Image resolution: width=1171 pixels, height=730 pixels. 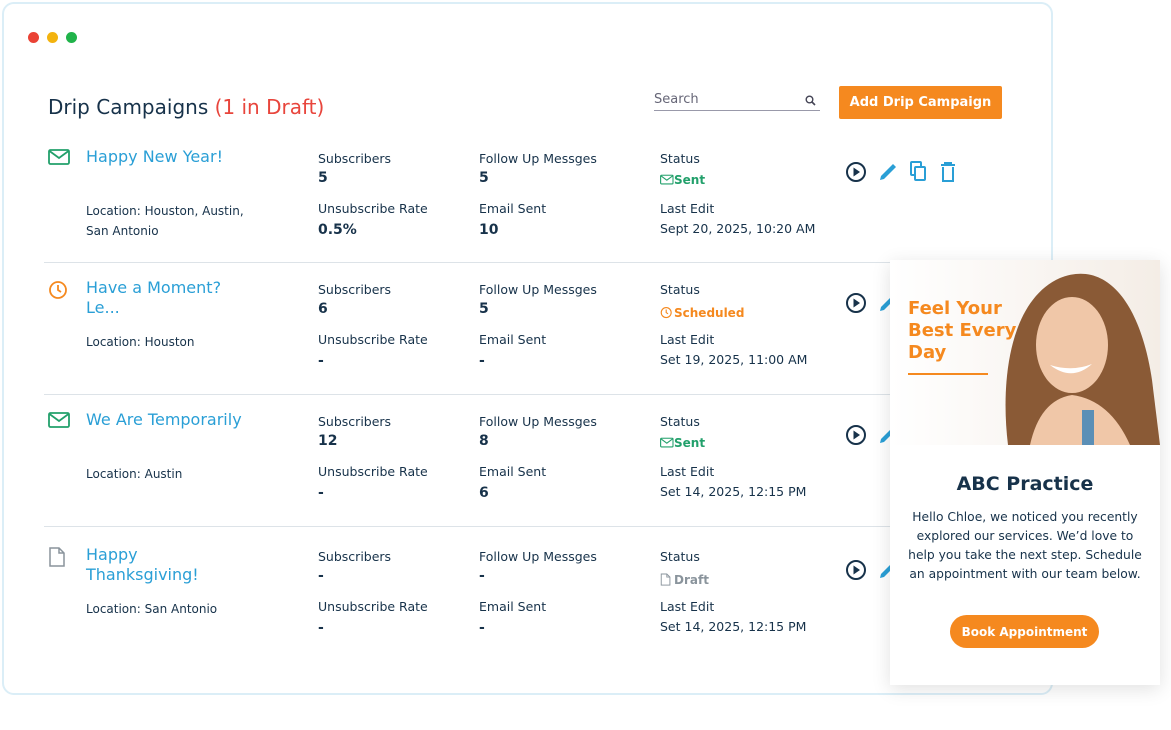 What do you see at coordinates (691, 580) in the screenshot?
I see `status-text: Draft` at bounding box center [691, 580].